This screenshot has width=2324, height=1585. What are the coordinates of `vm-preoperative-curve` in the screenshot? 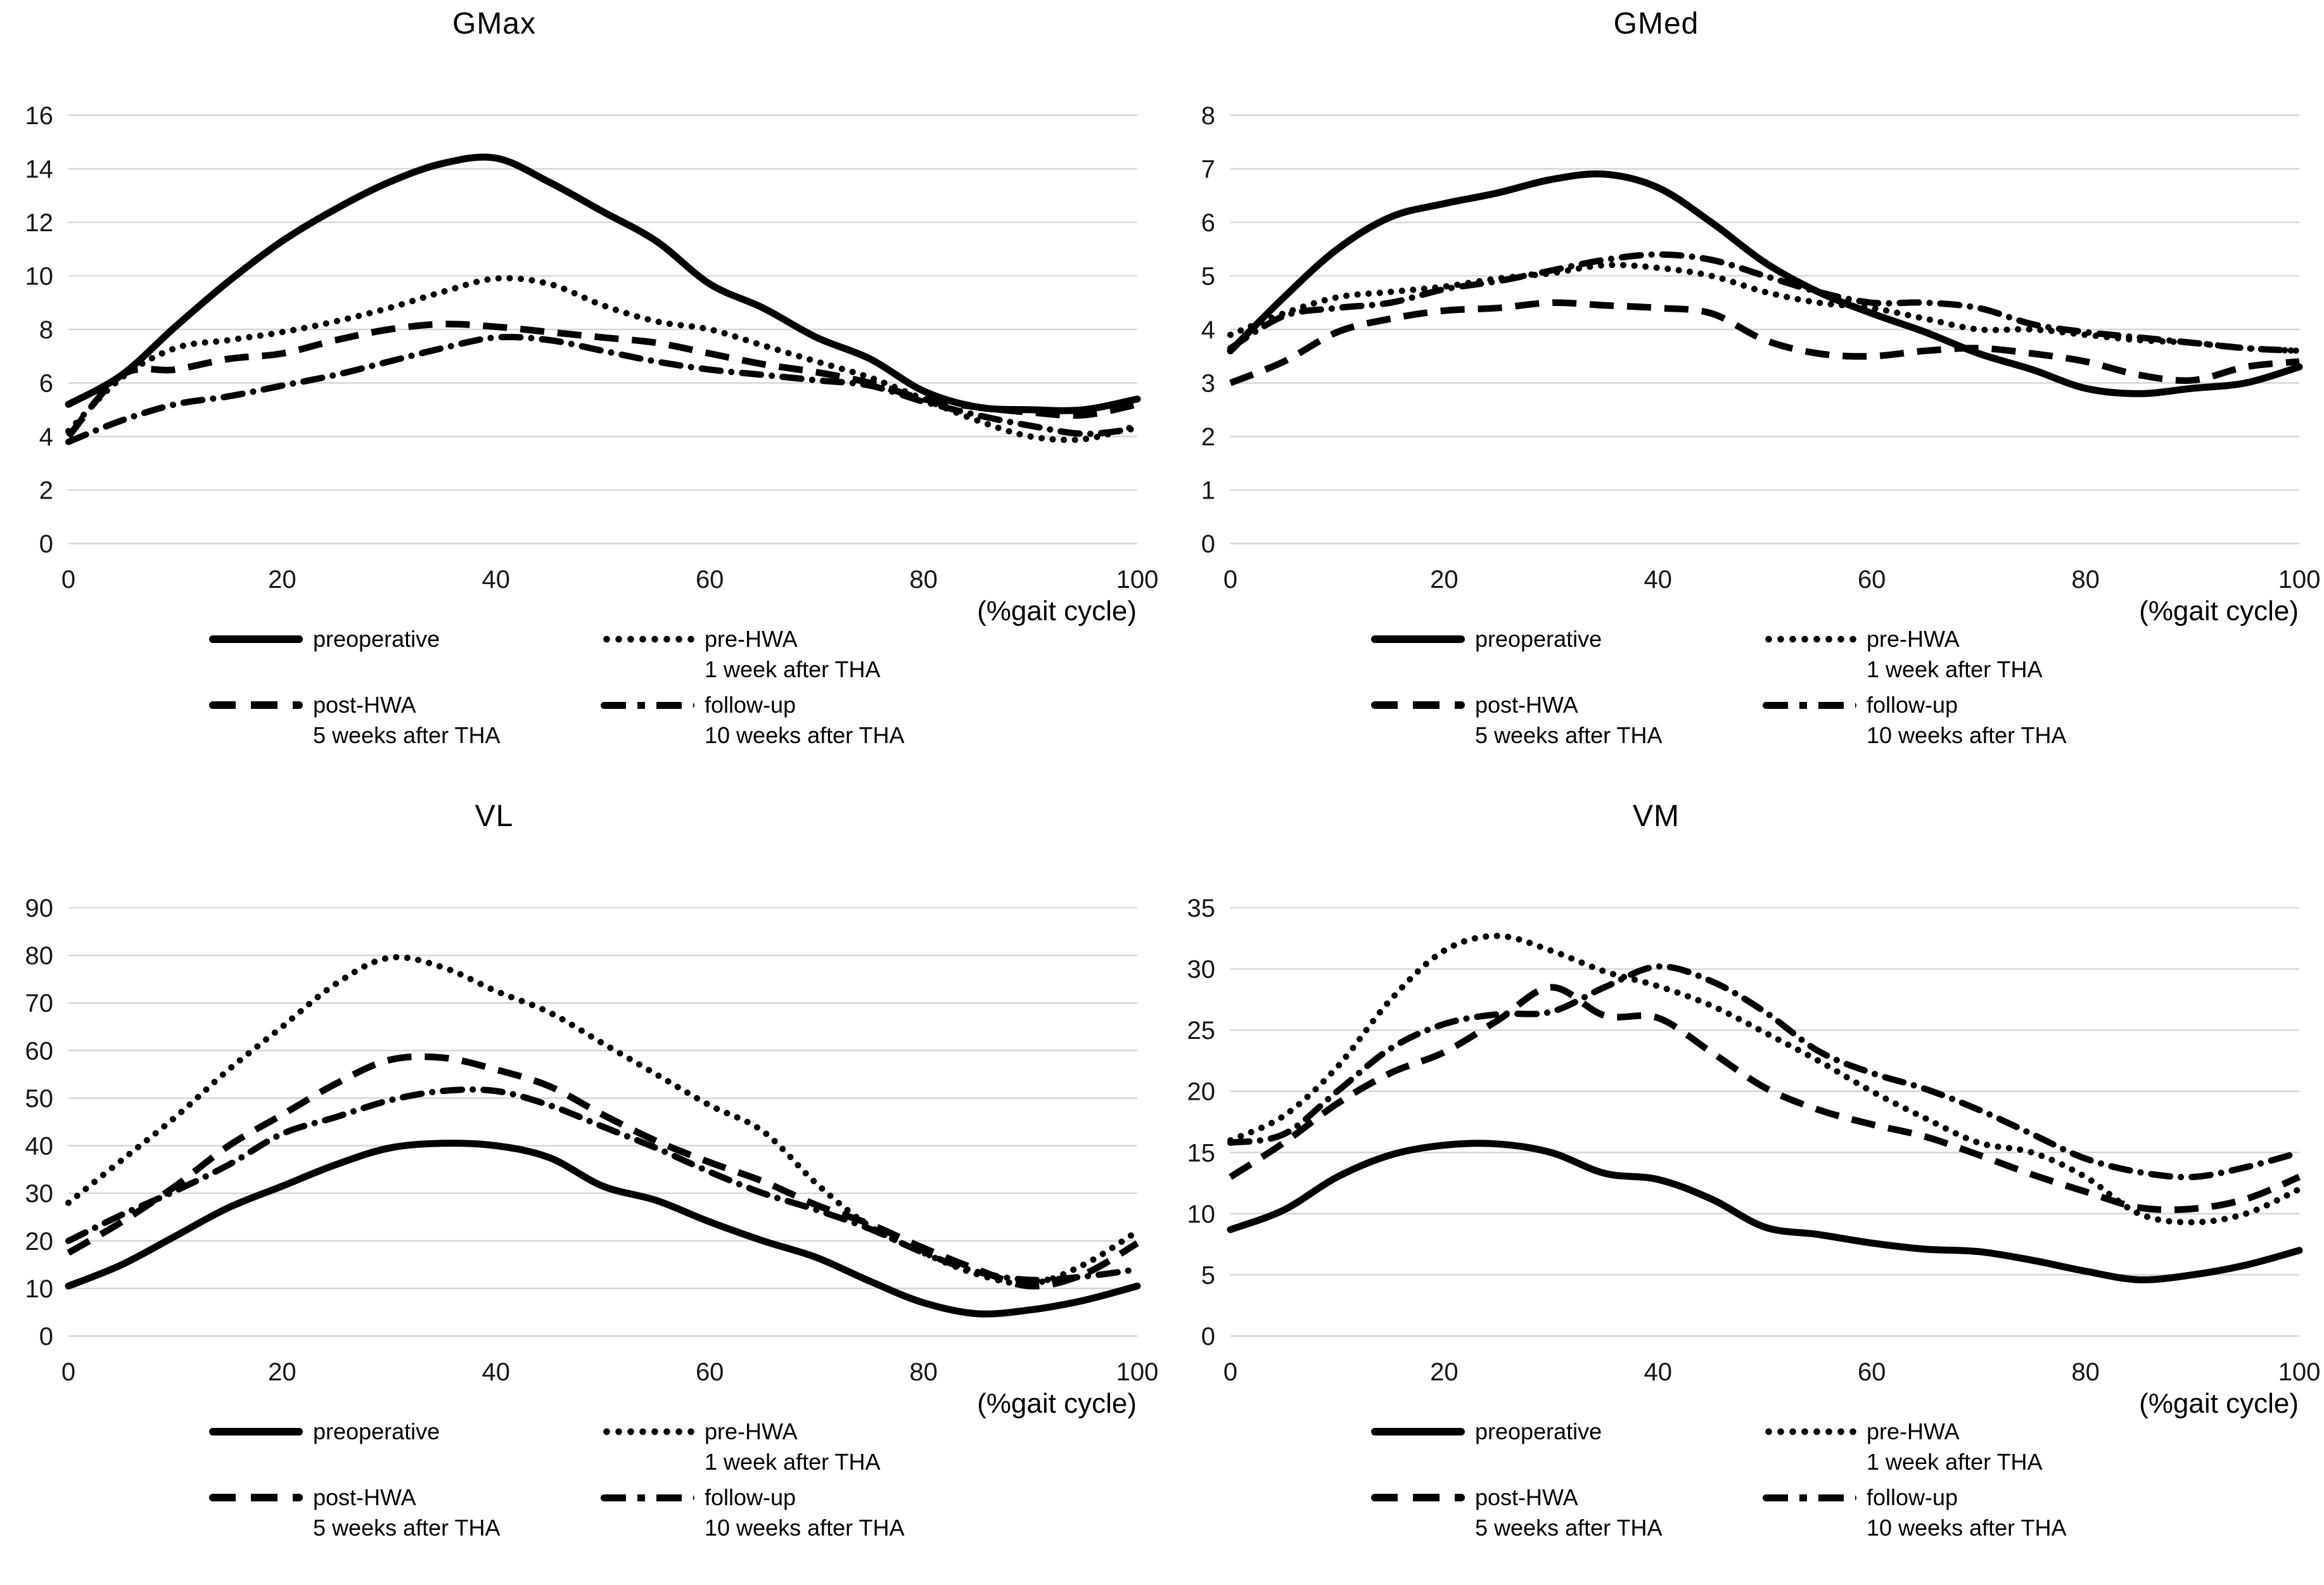 It's located at (1765, 1211).